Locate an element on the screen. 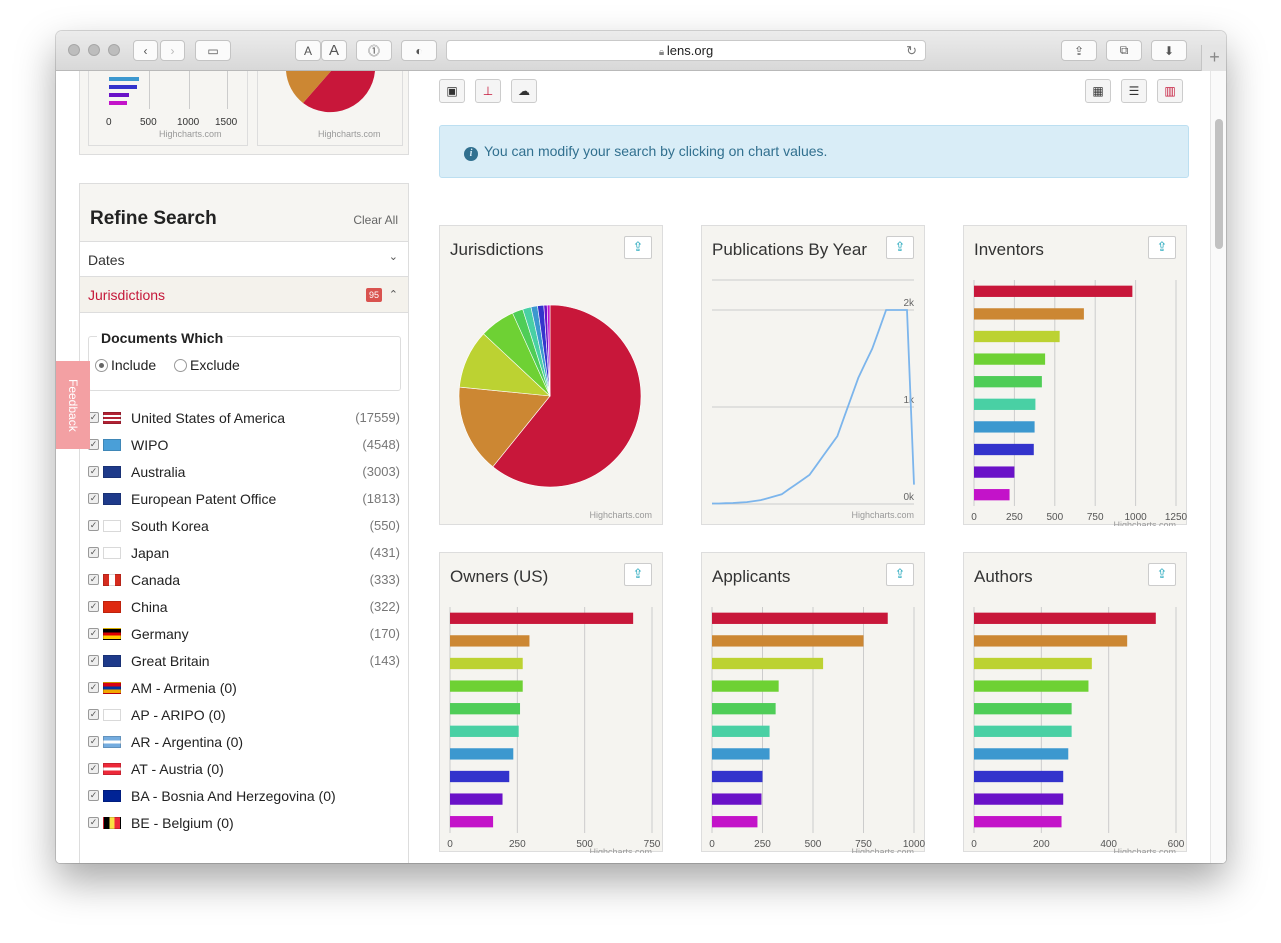  minimize-window-button is located at coordinates (94, 50).